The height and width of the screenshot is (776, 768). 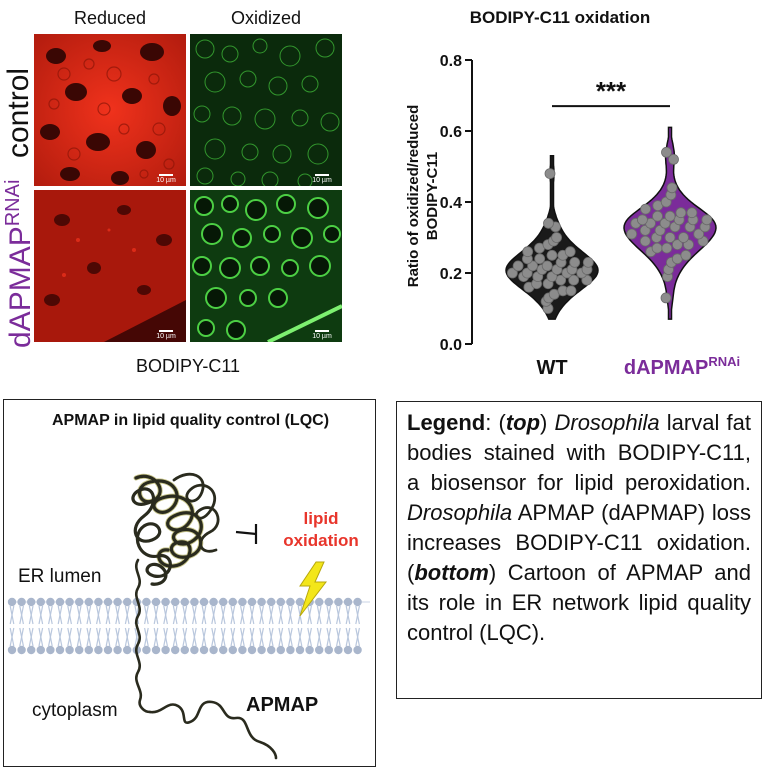 What do you see at coordinates (188, 626) in the screenshot?
I see `er-membrane` at bounding box center [188, 626].